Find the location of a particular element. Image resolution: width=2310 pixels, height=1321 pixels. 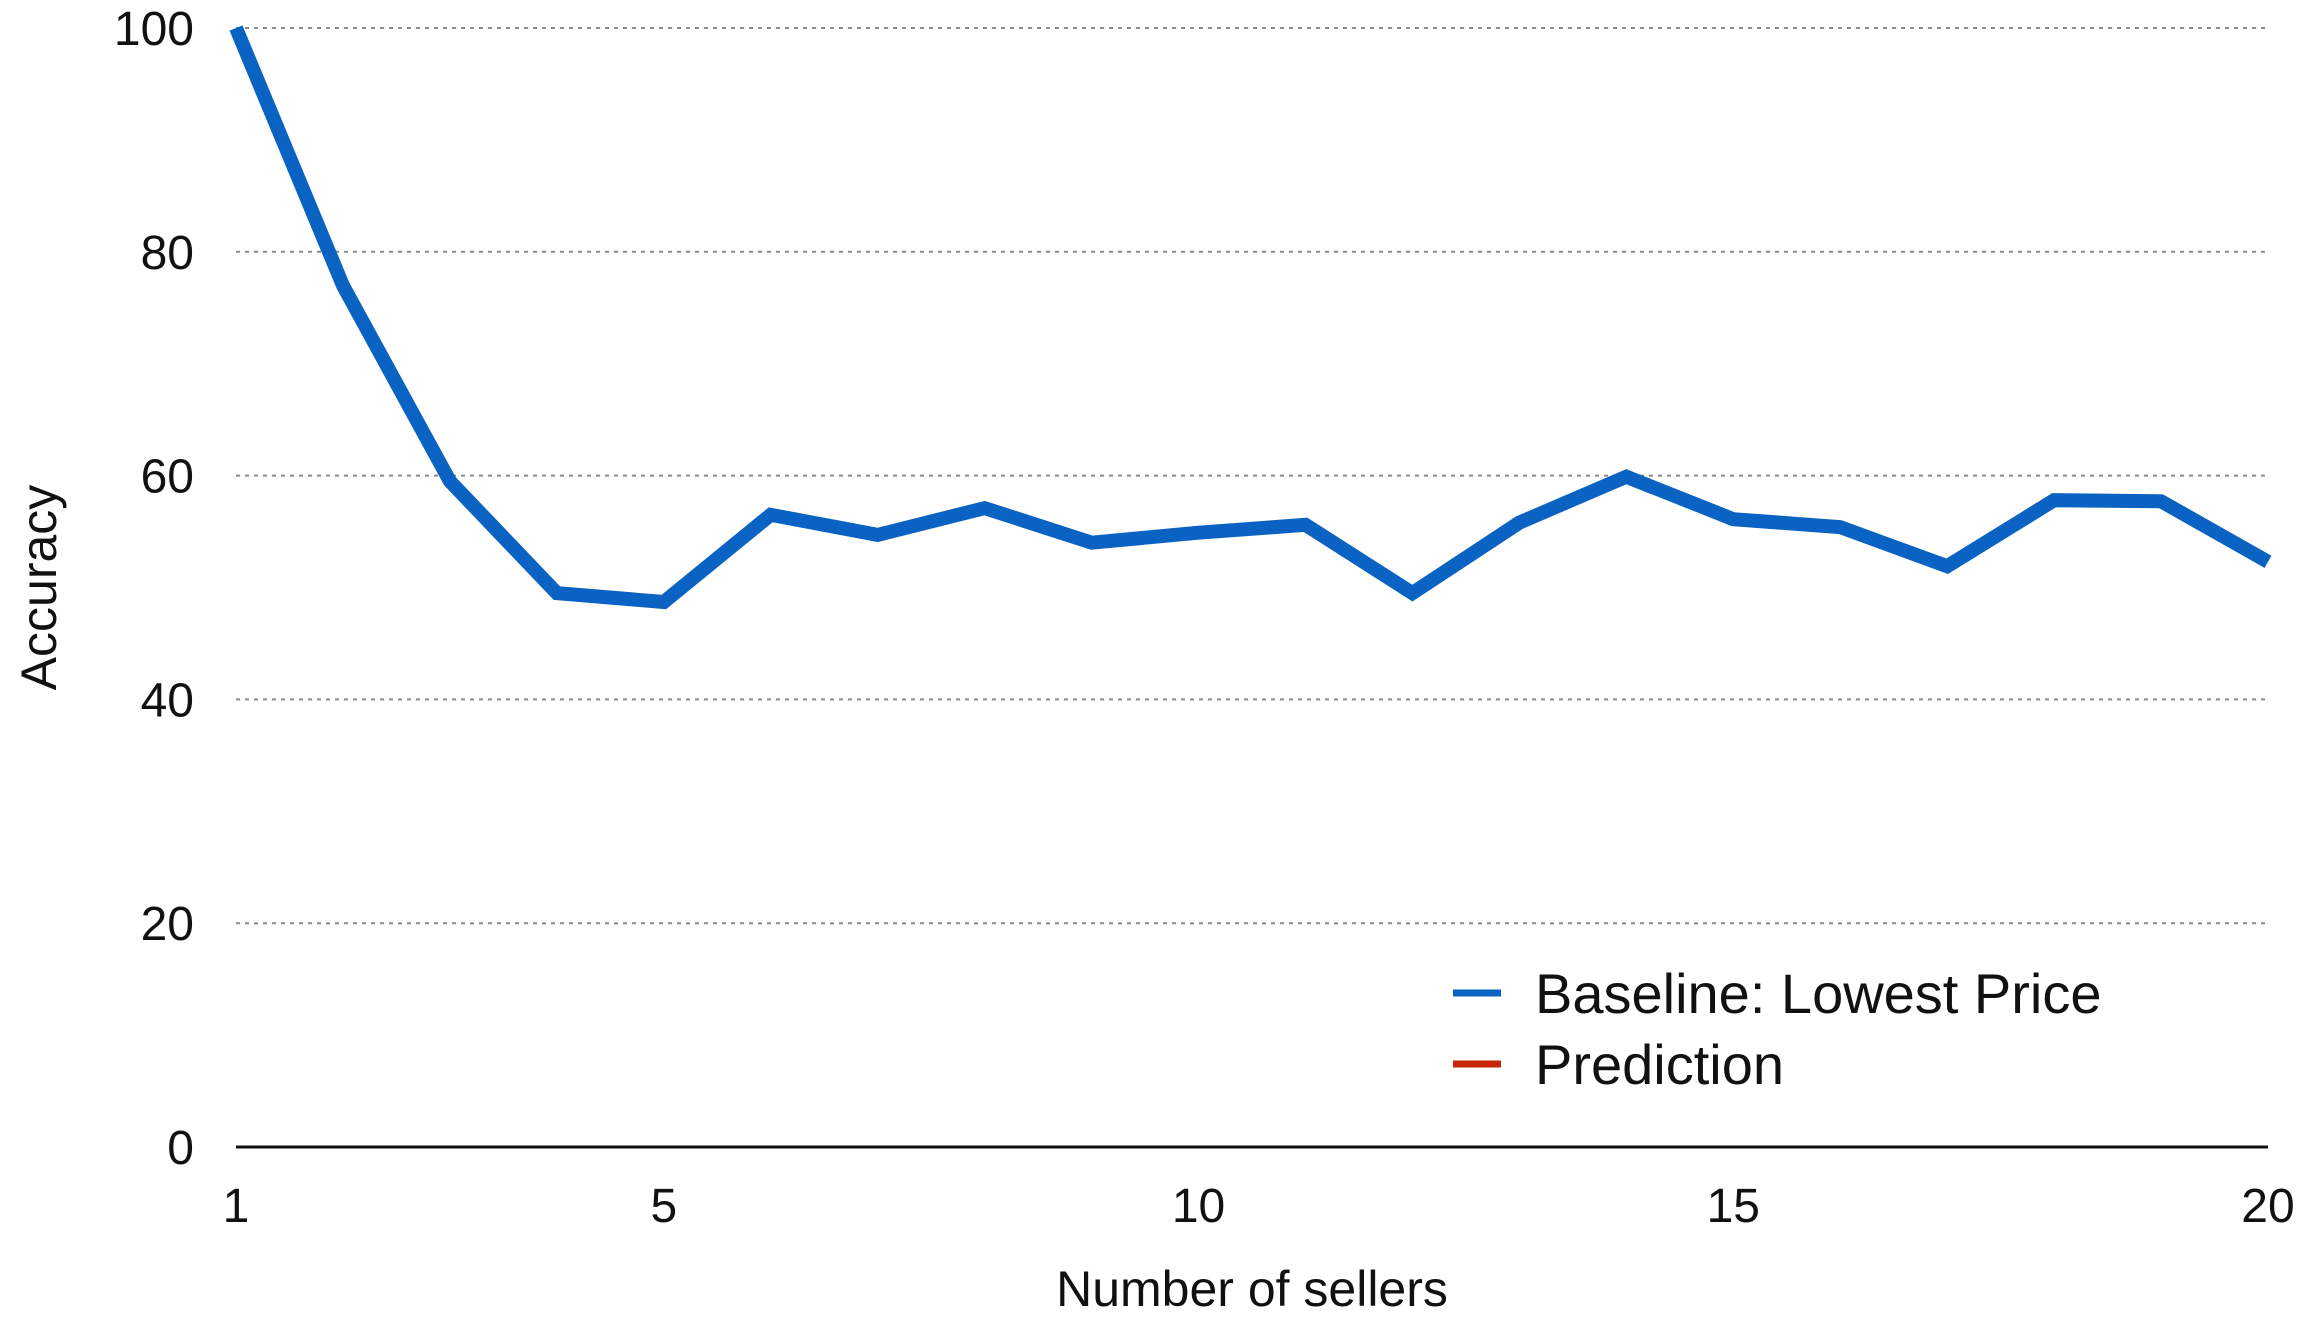

x-tick-label-10: 10 is located at coordinates (1198, 1206).